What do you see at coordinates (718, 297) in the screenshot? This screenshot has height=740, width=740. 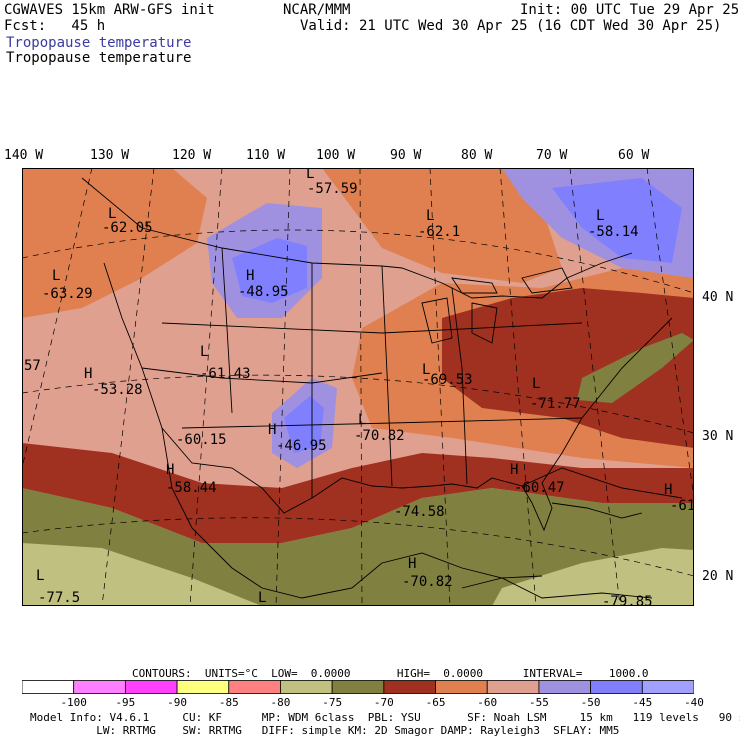 I see `lat-label: 40 N` at bounding box center [718, 297].